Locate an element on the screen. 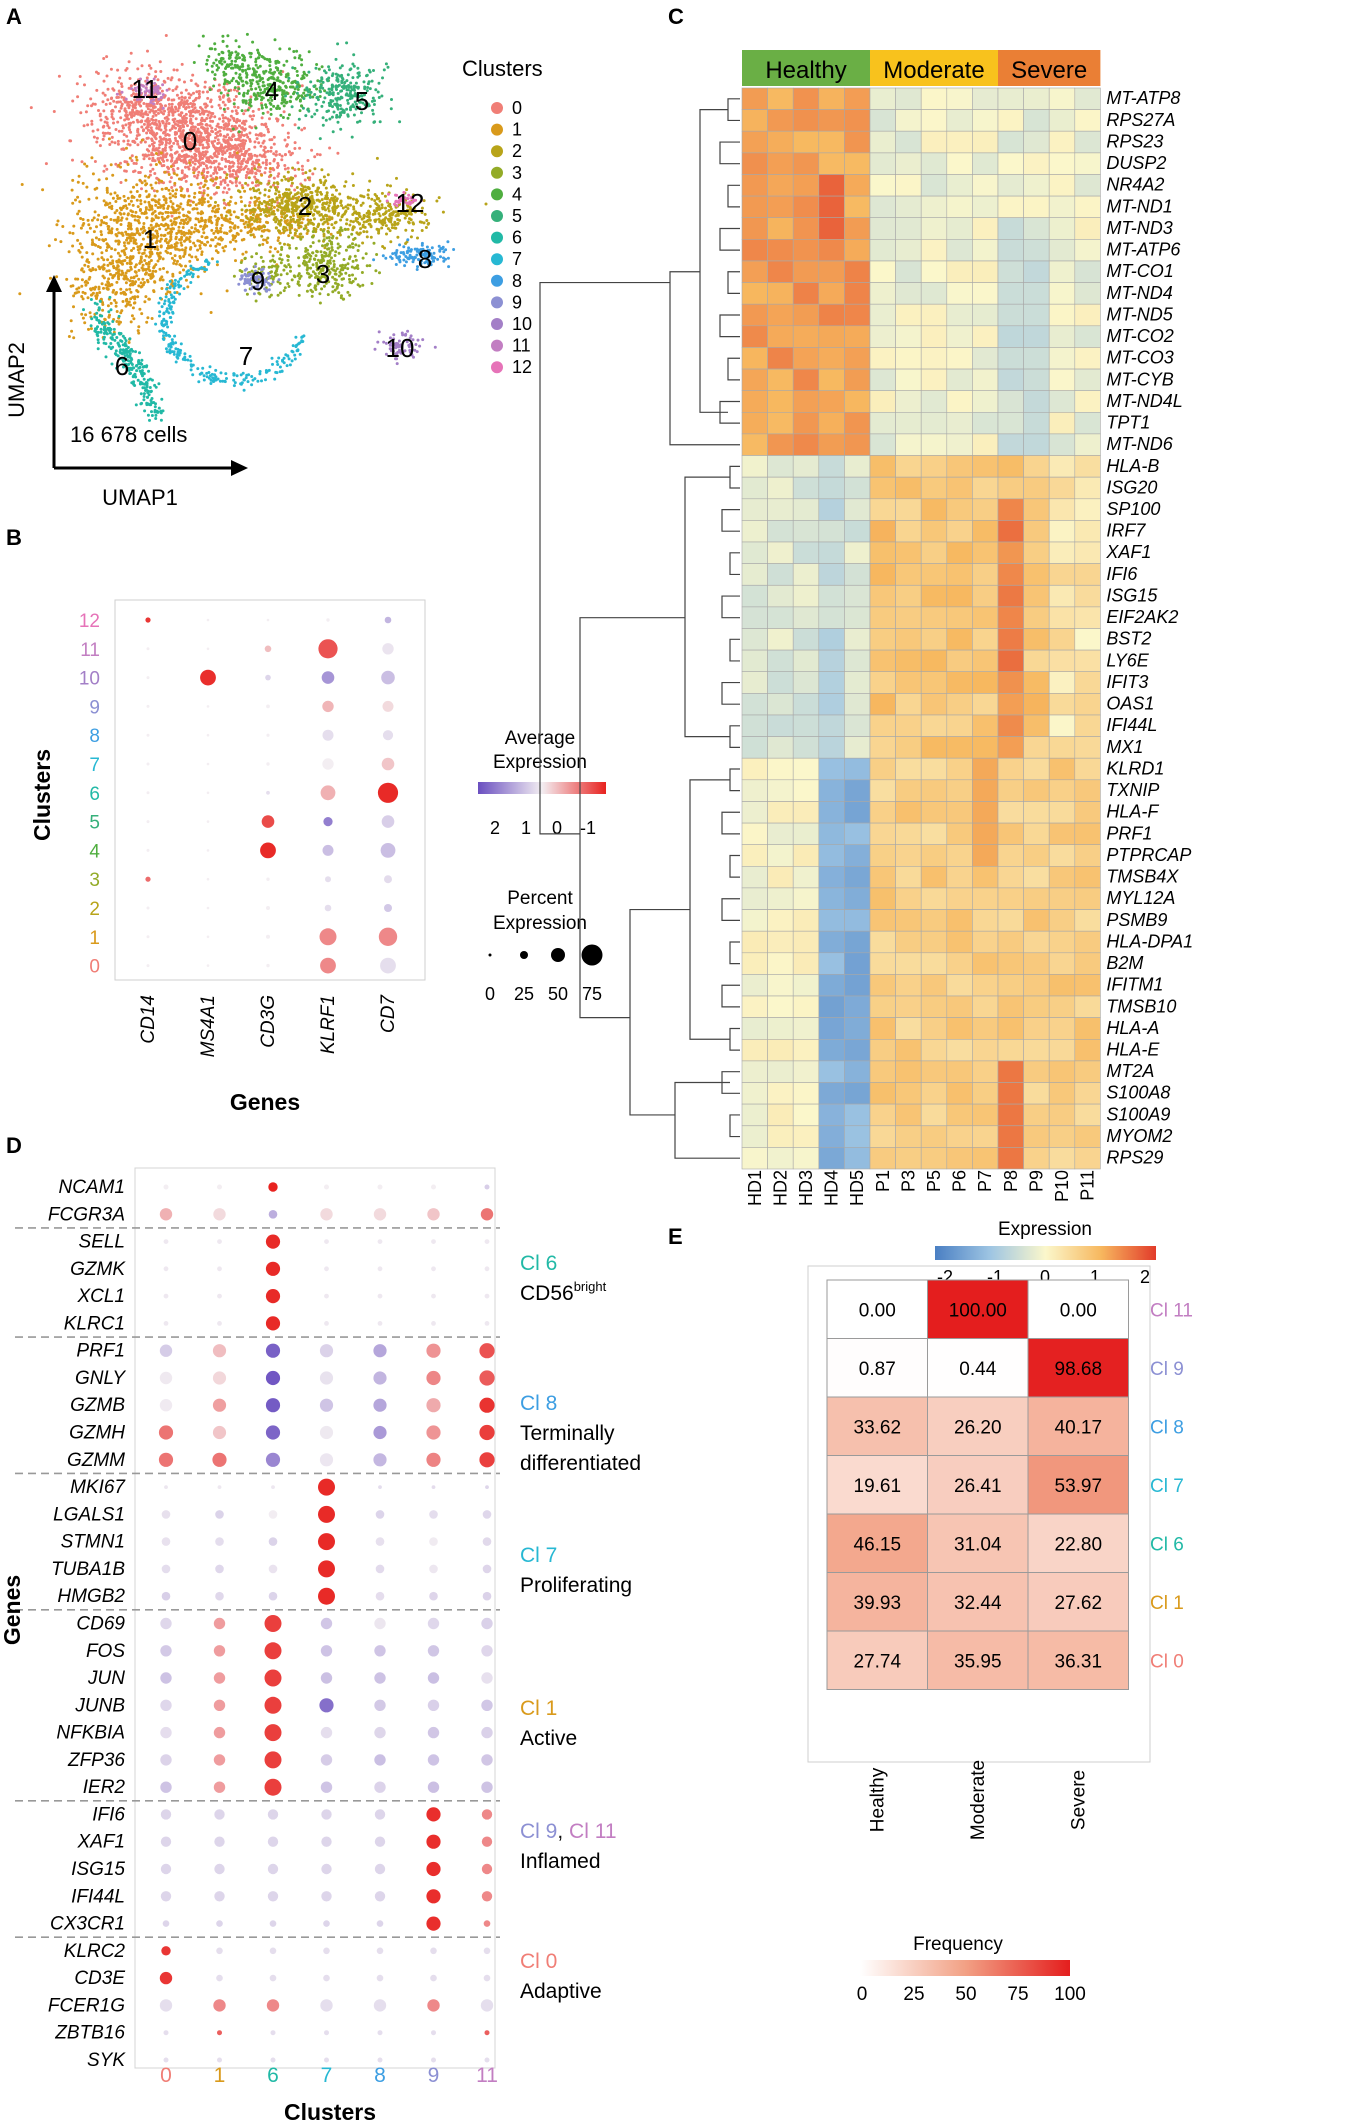 The image size is (1348, 2126). umap-point-c10 is located at coordinates (378, 342).